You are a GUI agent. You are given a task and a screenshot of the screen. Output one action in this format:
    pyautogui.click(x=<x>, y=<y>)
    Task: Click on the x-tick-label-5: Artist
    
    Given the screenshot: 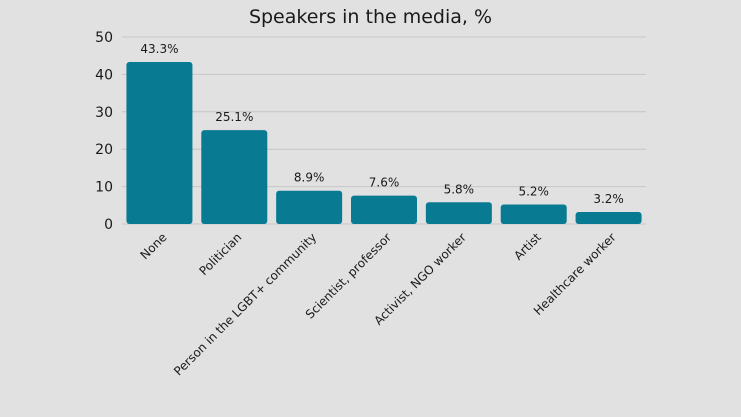 What is the action you would take?
    pyautogui.click(x=527, y=246)
    